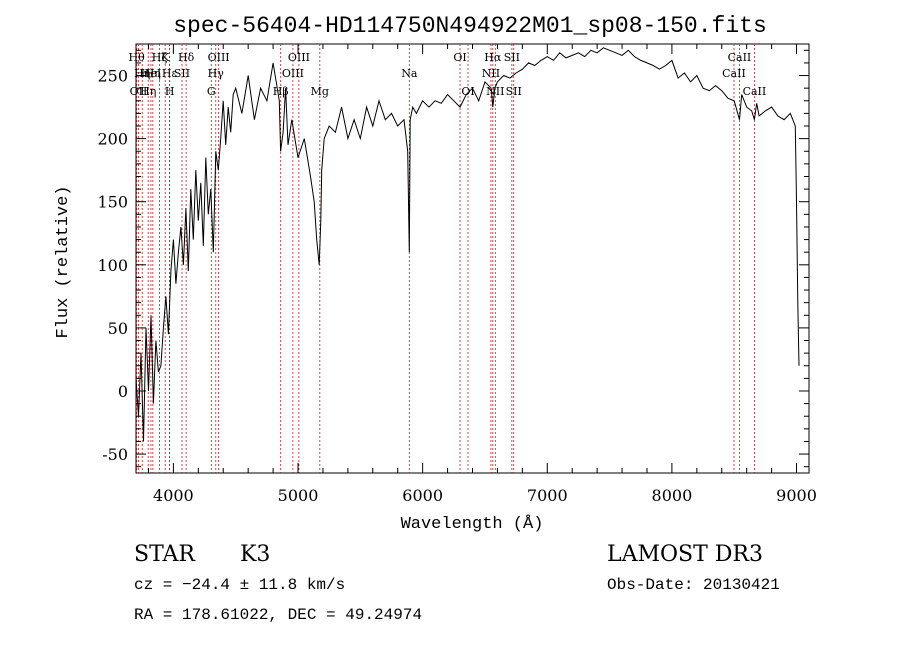 The width and height of the screenshot is (900, 649). I want to click on spectral-line-label: H, so click(170, 91).